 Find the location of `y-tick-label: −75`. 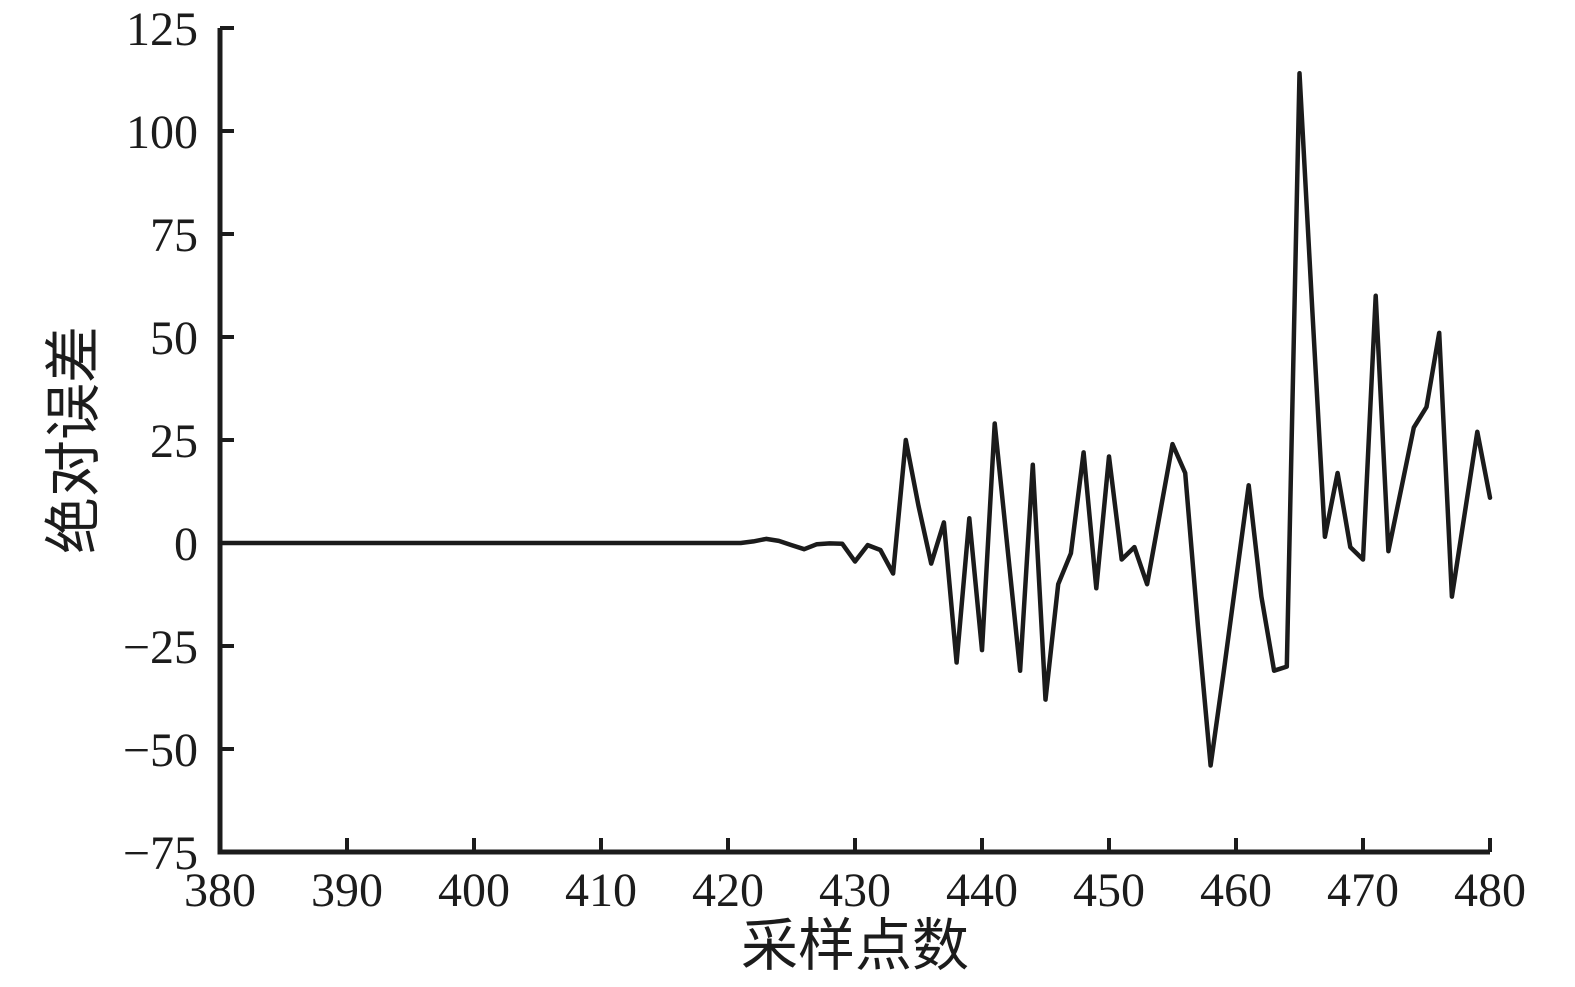

y-tick-label: −75 is located at coordinates (160, 853).